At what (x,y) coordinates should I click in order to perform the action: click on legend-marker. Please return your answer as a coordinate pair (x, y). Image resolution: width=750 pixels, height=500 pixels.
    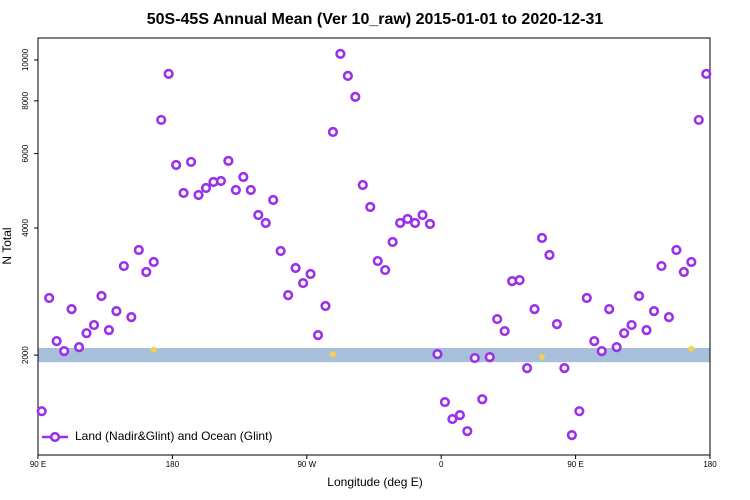
    Looking at the image, I should click on (55, 437).